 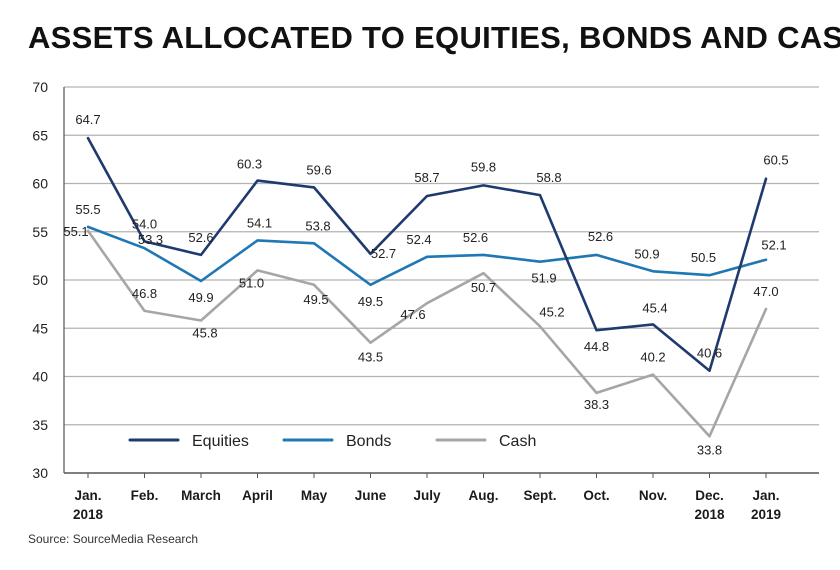 I want to click on data-label: 50.5, so click(x=703, y=257).